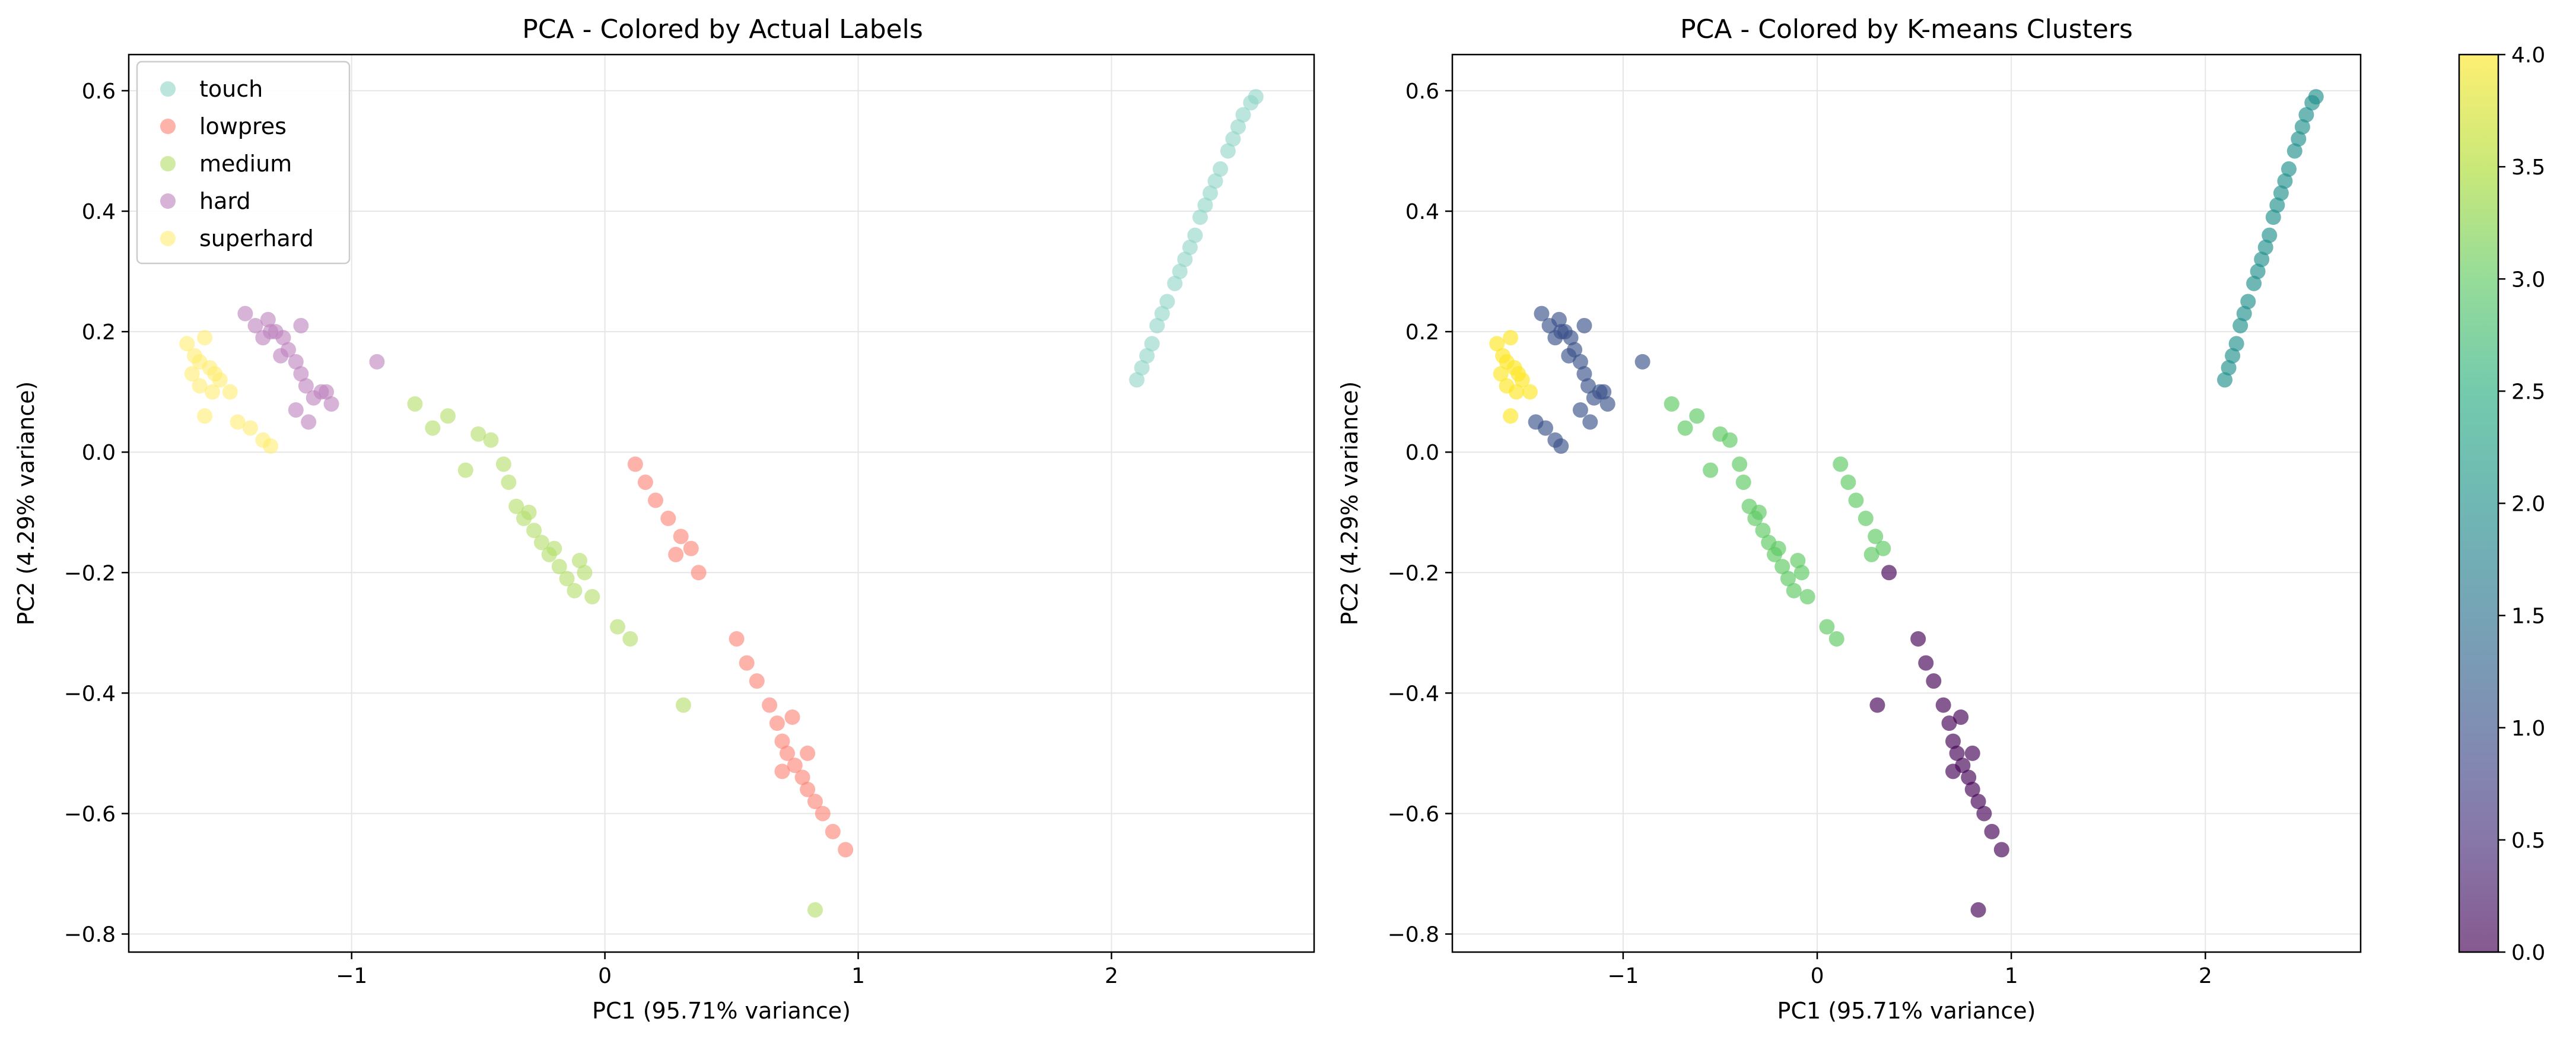 The width and height of the screenshot is (2576, 1047). I want to click on chart-right-y-tick-label: −0.6, so click(1413, 814).